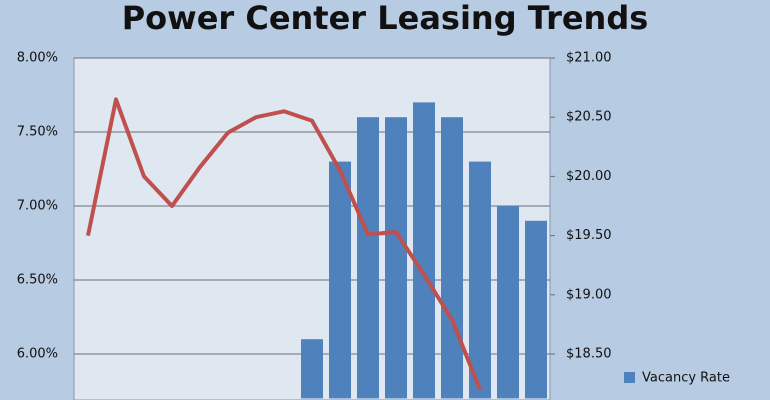  What do you see at coordinates (37, 58) in the screenshot?
I see `y-tick-label: 8.00%` at bounding box center [37, 58].